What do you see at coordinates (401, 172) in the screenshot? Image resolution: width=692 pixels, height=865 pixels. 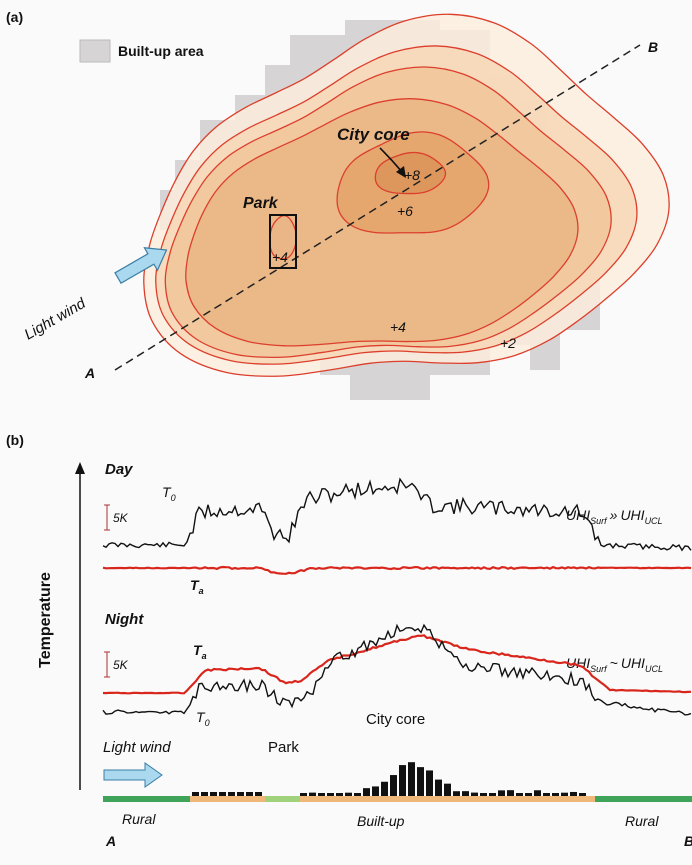 I see `arrow-head` at bounding box center [401, 172].